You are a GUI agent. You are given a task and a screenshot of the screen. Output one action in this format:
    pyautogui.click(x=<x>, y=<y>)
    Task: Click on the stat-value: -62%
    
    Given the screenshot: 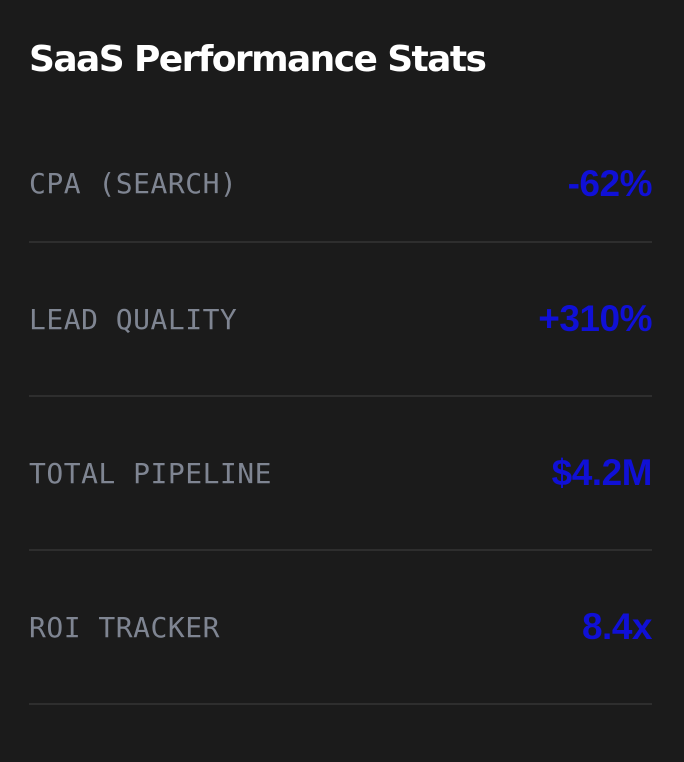 What is the action you would take?
    pyautogui.click(x=610, y=183)
    